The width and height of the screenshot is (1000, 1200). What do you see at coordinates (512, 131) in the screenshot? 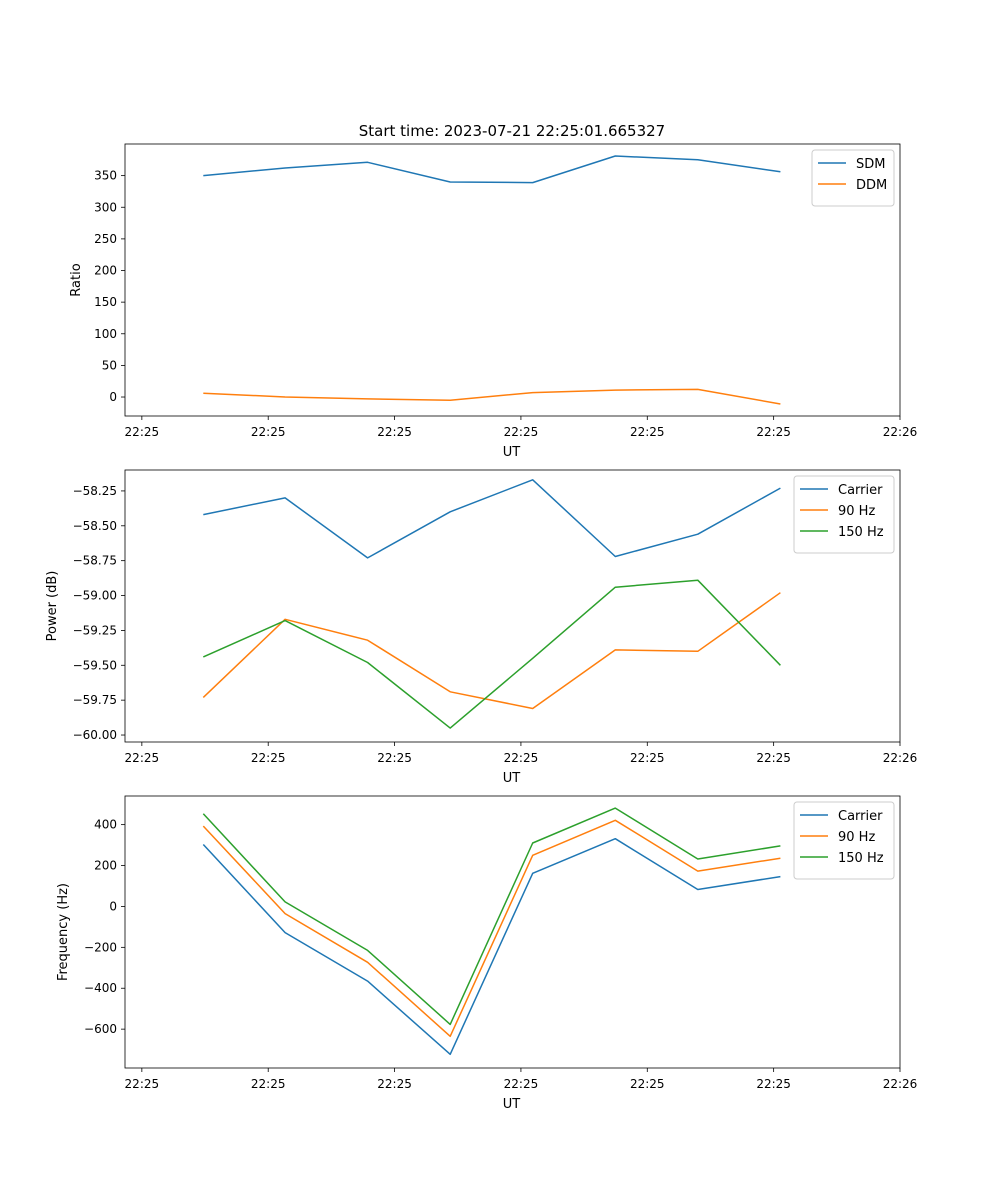
I see `figure-title: Start time: 2023-07-21 22:25:01.665327` at bounding box center [512, 131].